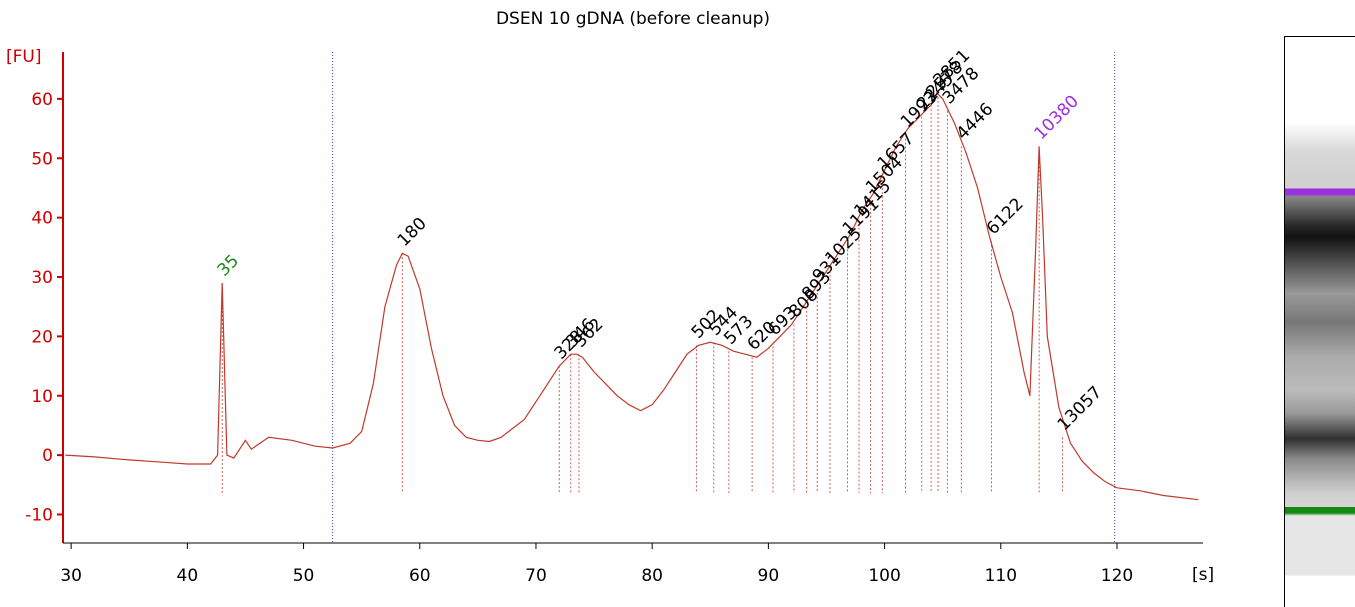 The height and width of the screenshot is (607, 1355). Describe the element at coordinates (71, 576) in the screenshot. I see `x-tick-label: 30` at that location.